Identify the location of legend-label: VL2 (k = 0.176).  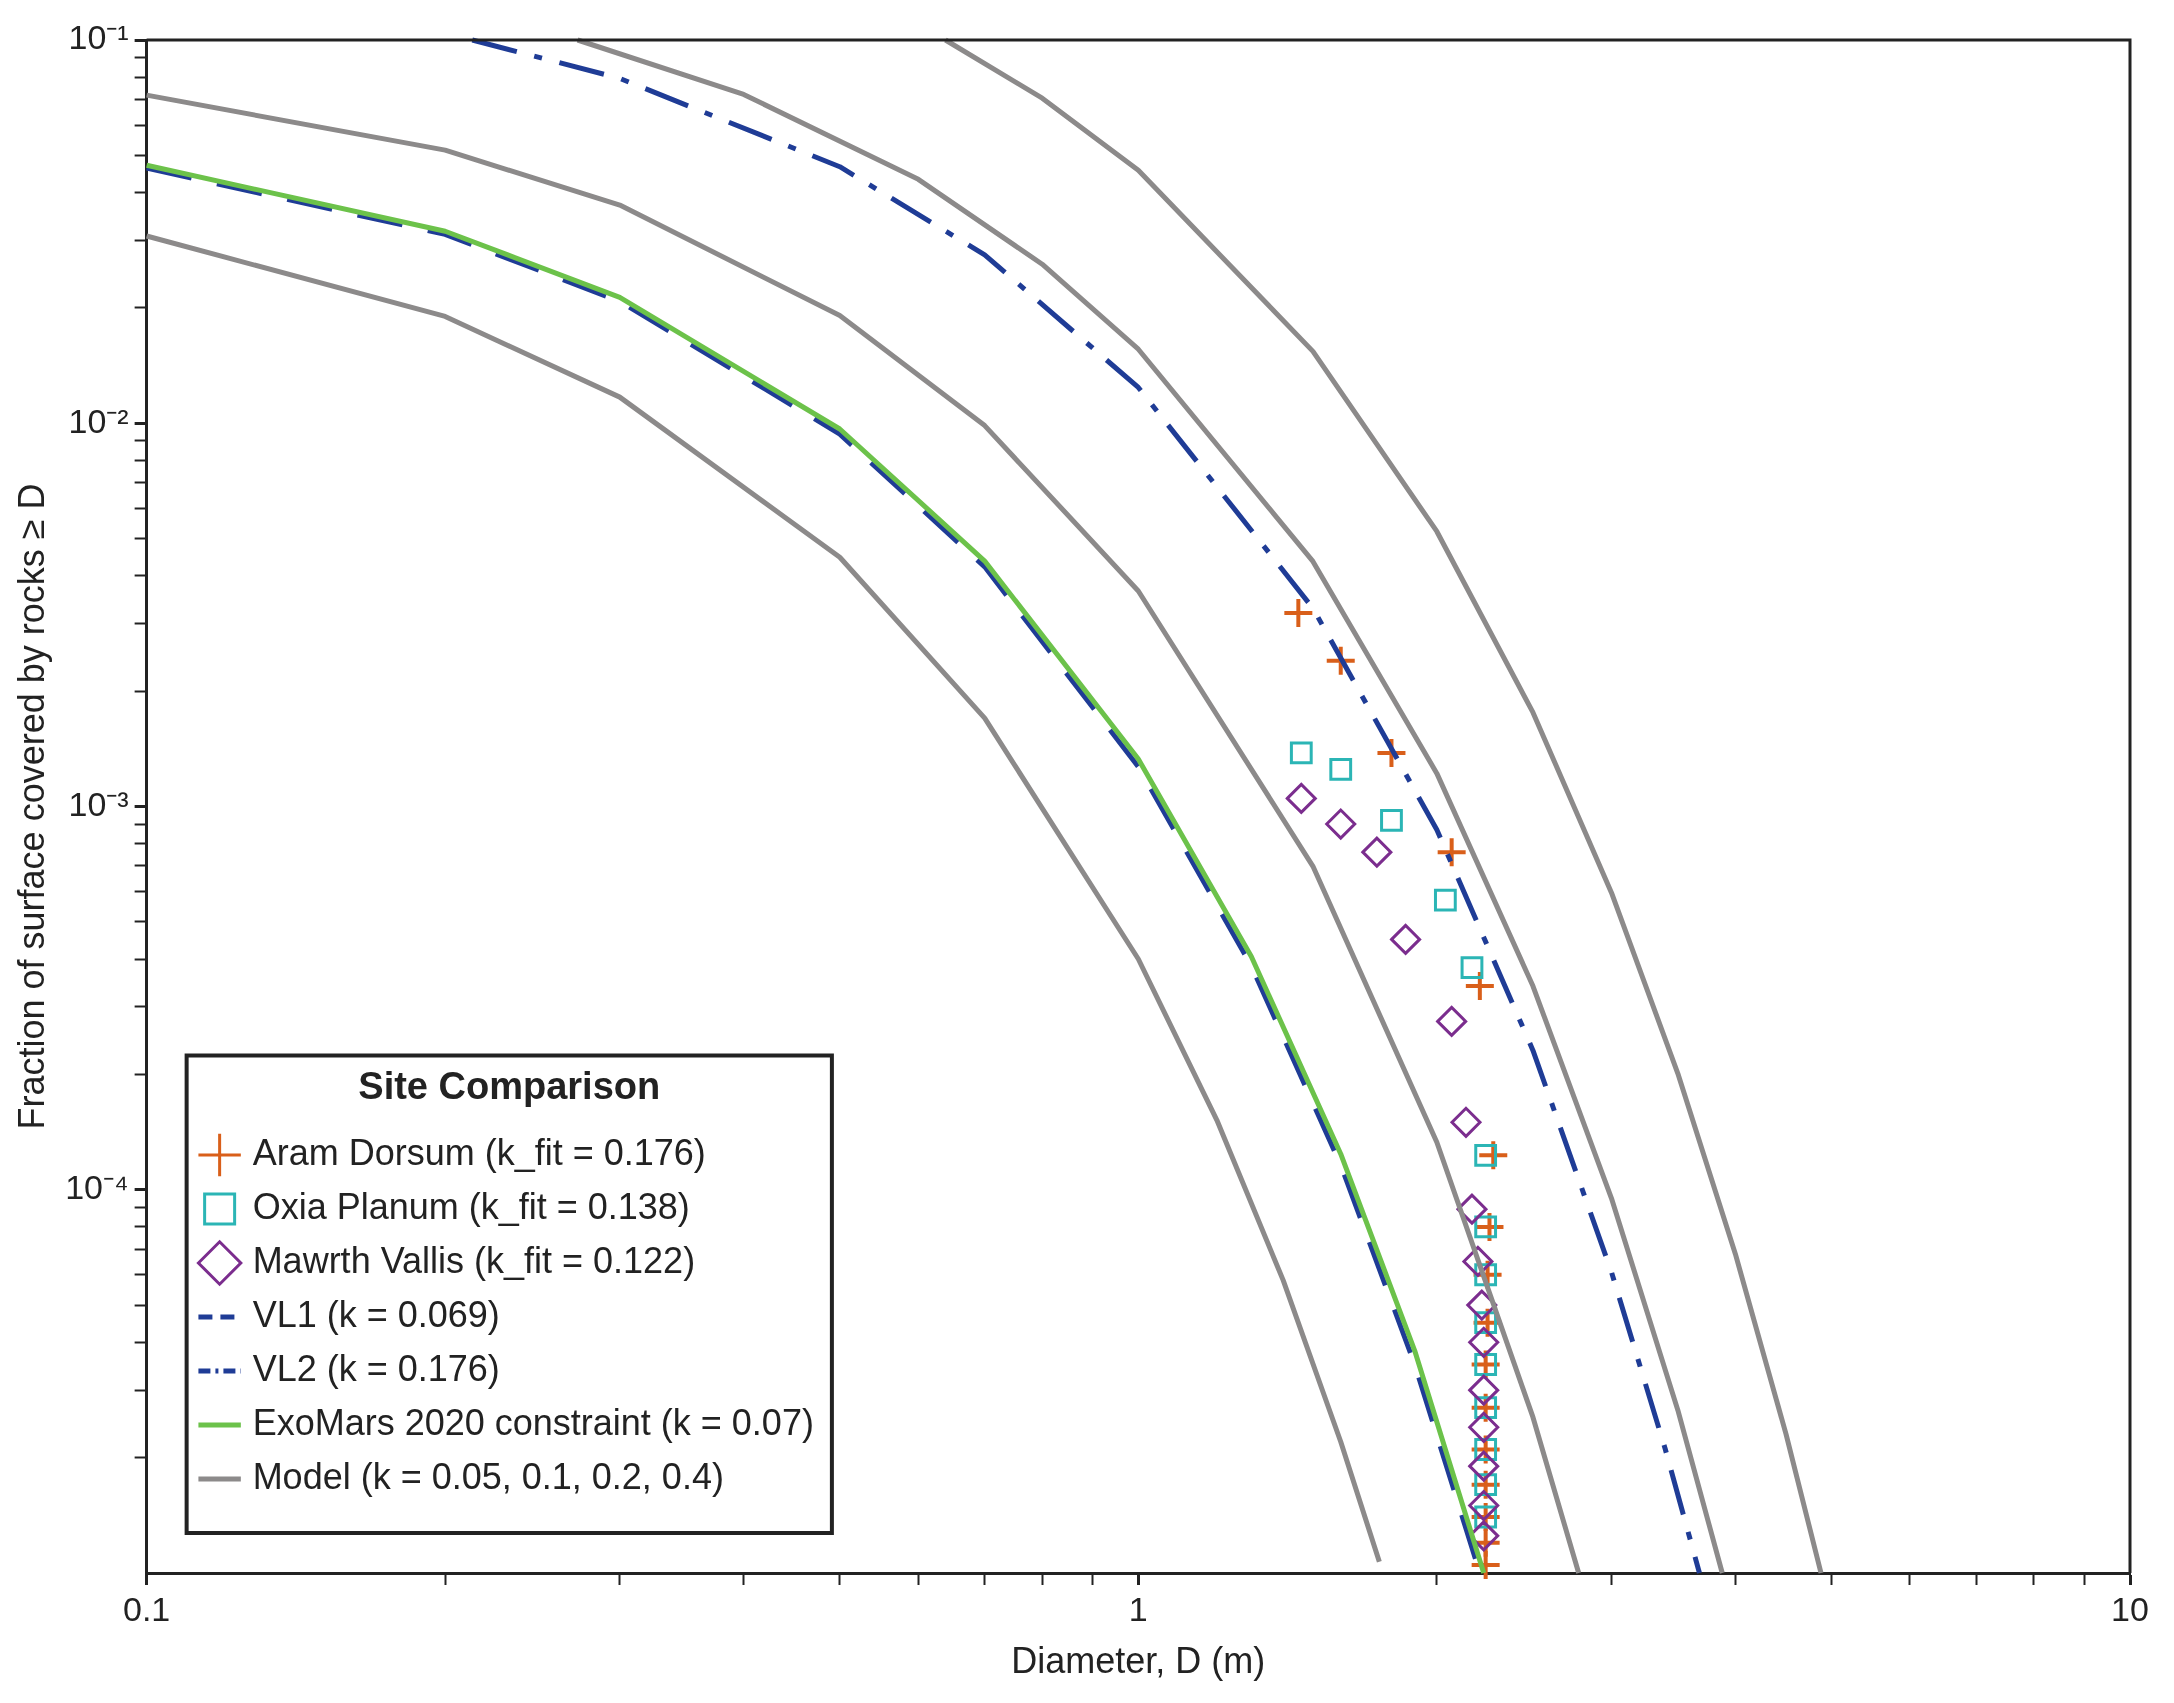
(376, 1368).